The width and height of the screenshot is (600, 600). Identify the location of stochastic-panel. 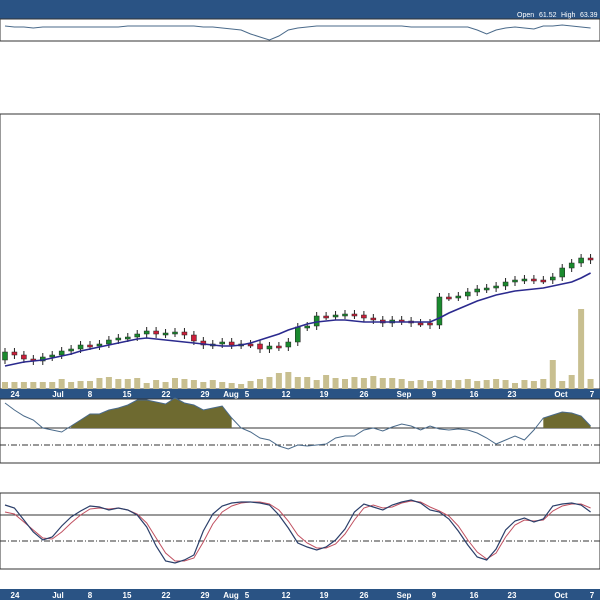
(300, 531).